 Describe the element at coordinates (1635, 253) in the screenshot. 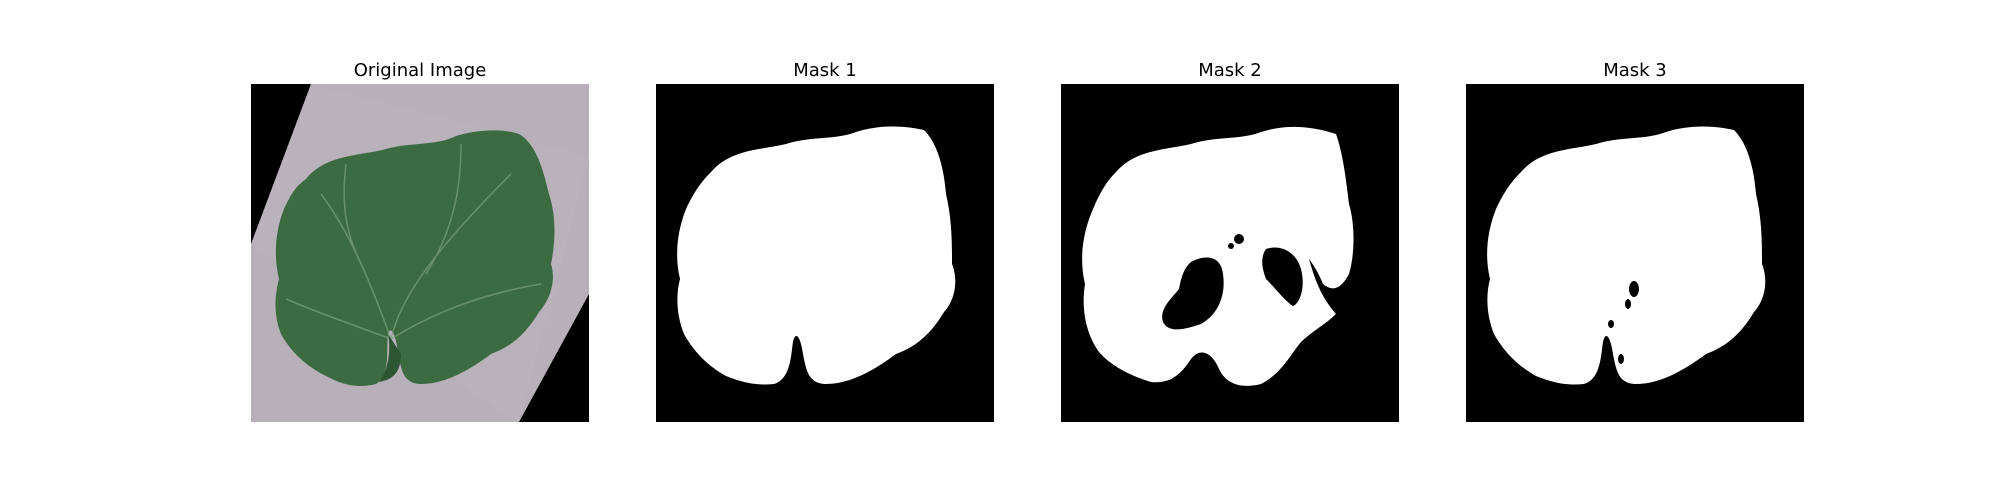

I see `mask-3-image` at that location.